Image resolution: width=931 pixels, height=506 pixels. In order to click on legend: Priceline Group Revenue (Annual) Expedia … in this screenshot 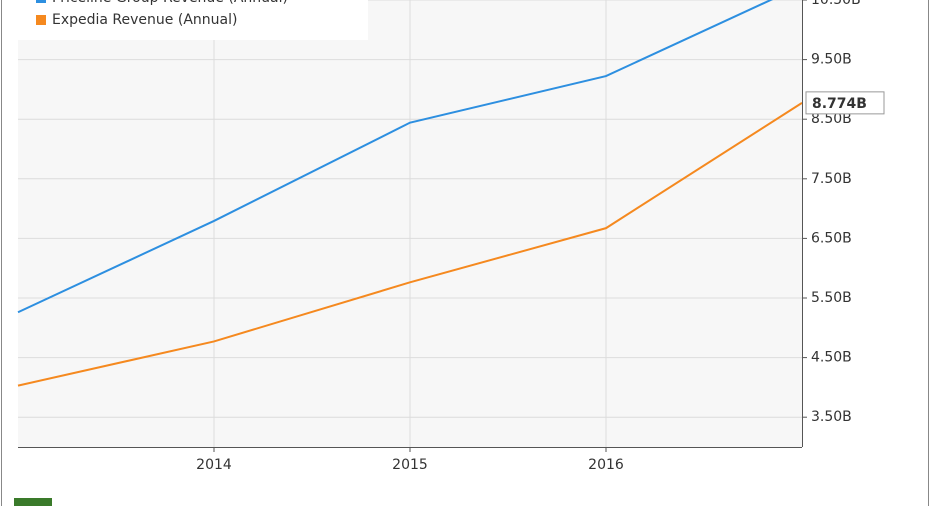, I will do `click(193, 20)`.